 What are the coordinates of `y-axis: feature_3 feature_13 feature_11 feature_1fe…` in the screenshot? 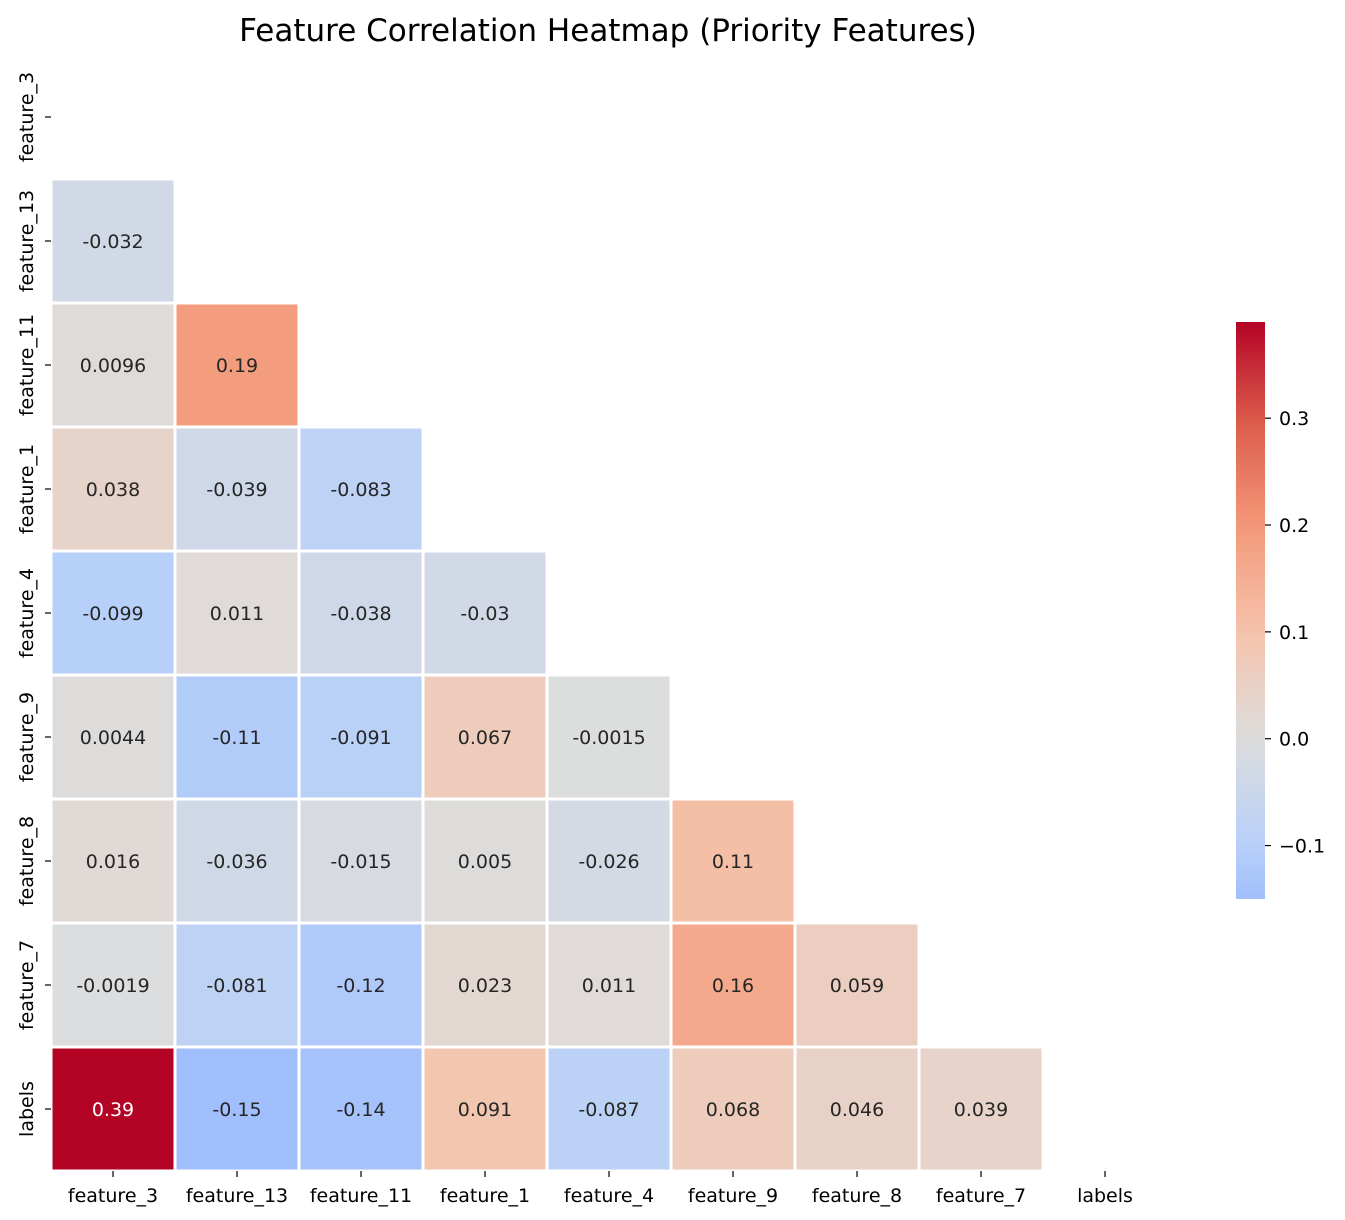 It's located at (33, 604).